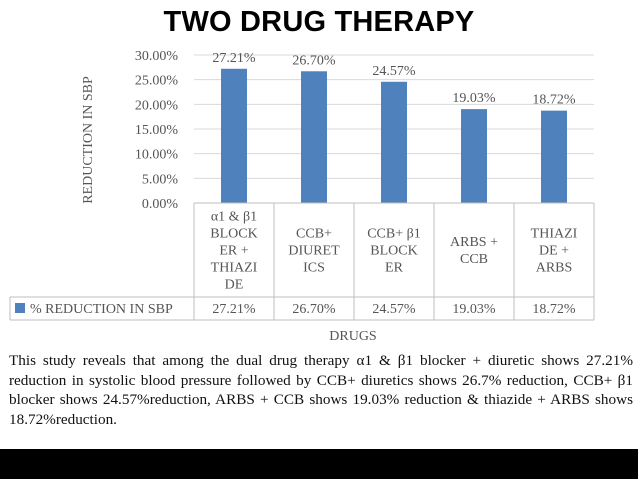  What do you see at coordinates (160, 204) in the screenshot?
I see `y-tick-label: 0.00%` at bounding box center [160, 204].